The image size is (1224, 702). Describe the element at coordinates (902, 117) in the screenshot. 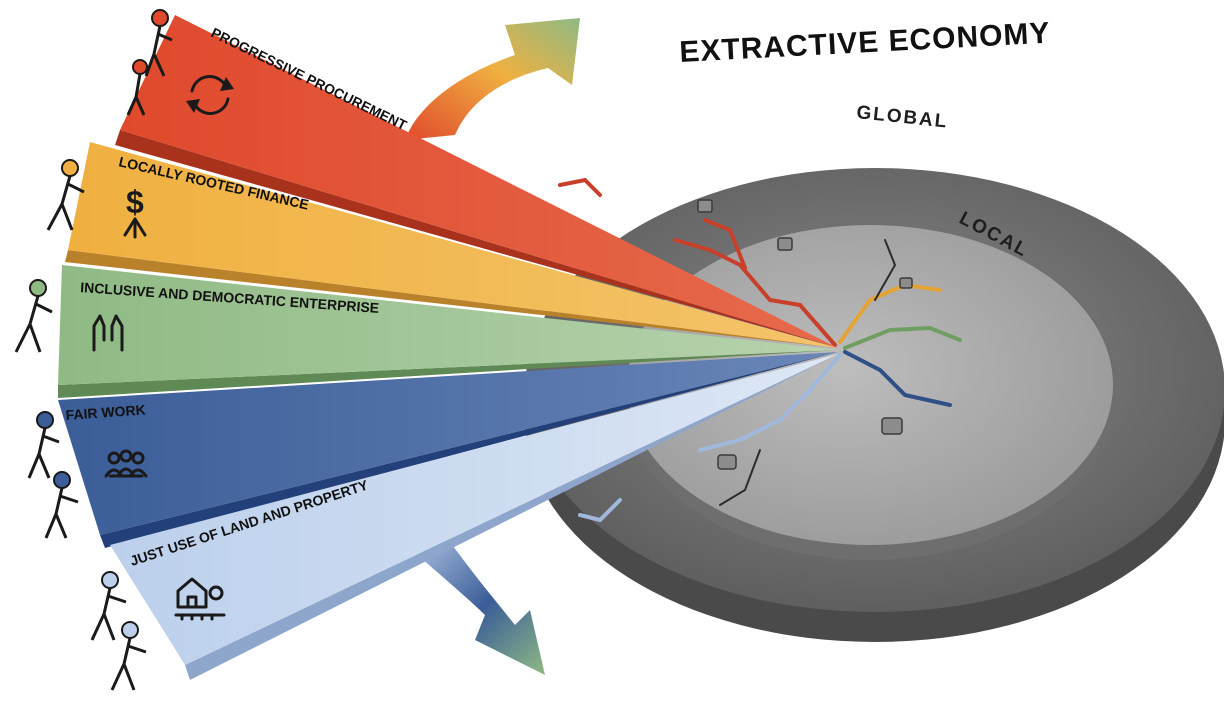

I see `global-label: GLOBAL` at that location.